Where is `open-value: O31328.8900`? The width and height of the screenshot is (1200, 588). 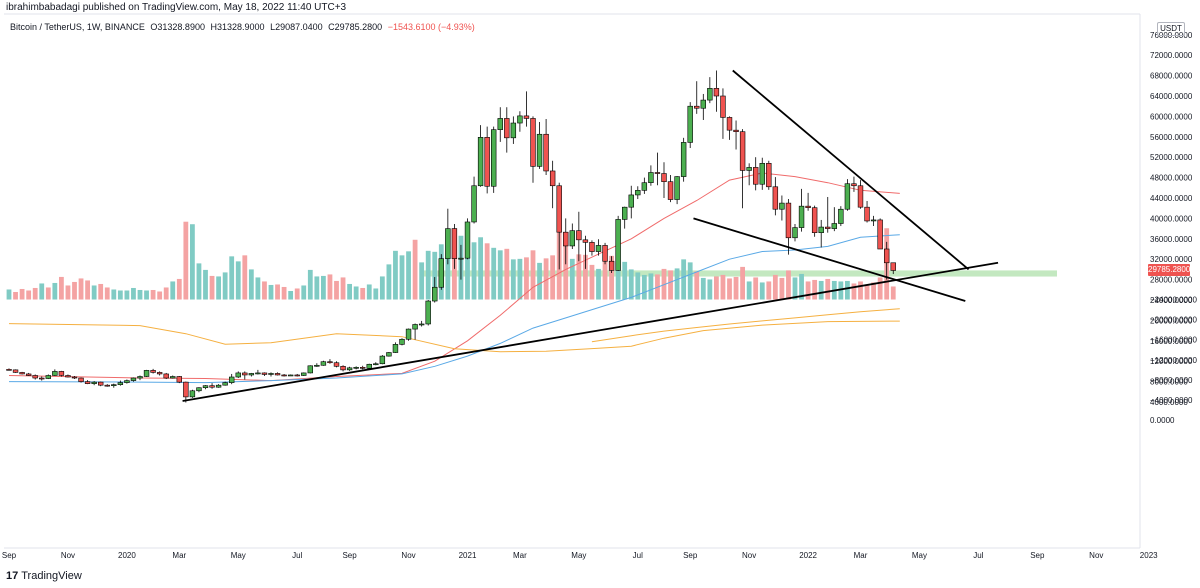 open-value: O31328.8900 is located at coordinates (177, 27).